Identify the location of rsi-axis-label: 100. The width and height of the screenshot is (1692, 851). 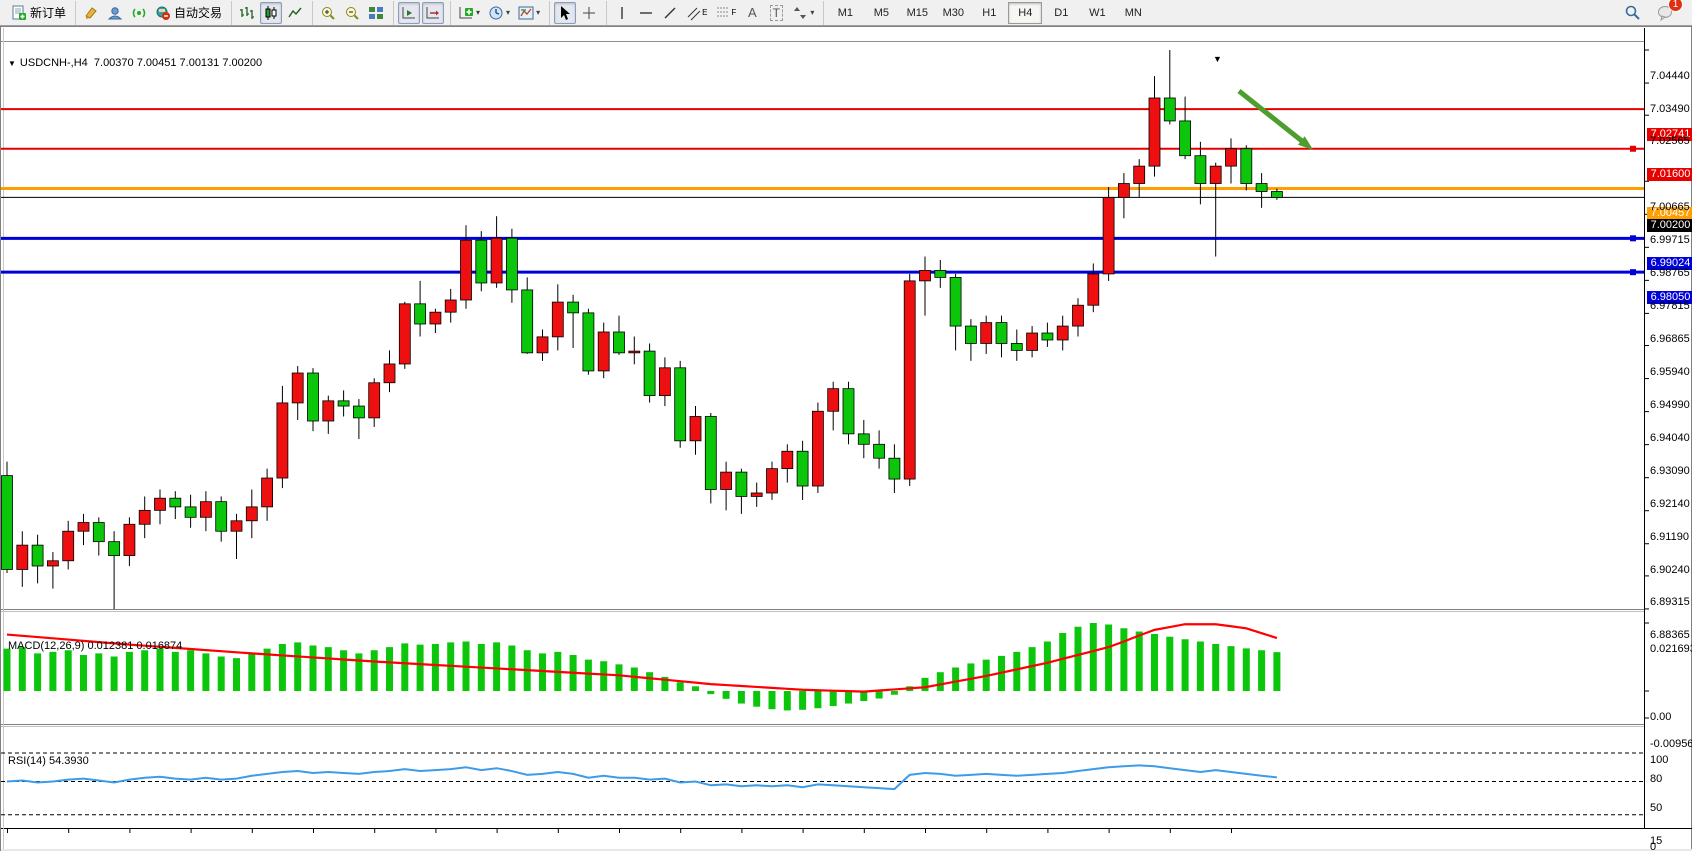
(1659, 760).